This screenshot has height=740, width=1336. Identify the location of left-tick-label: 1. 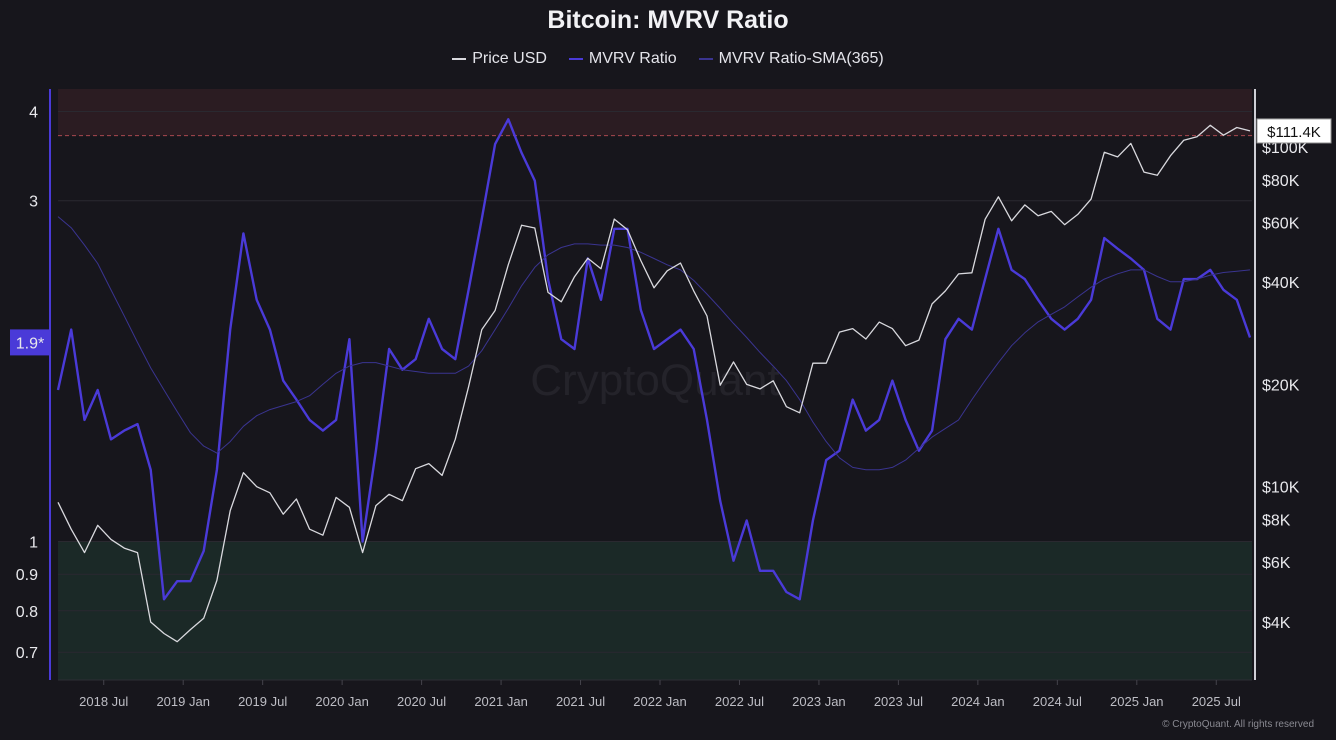
(33, 543).